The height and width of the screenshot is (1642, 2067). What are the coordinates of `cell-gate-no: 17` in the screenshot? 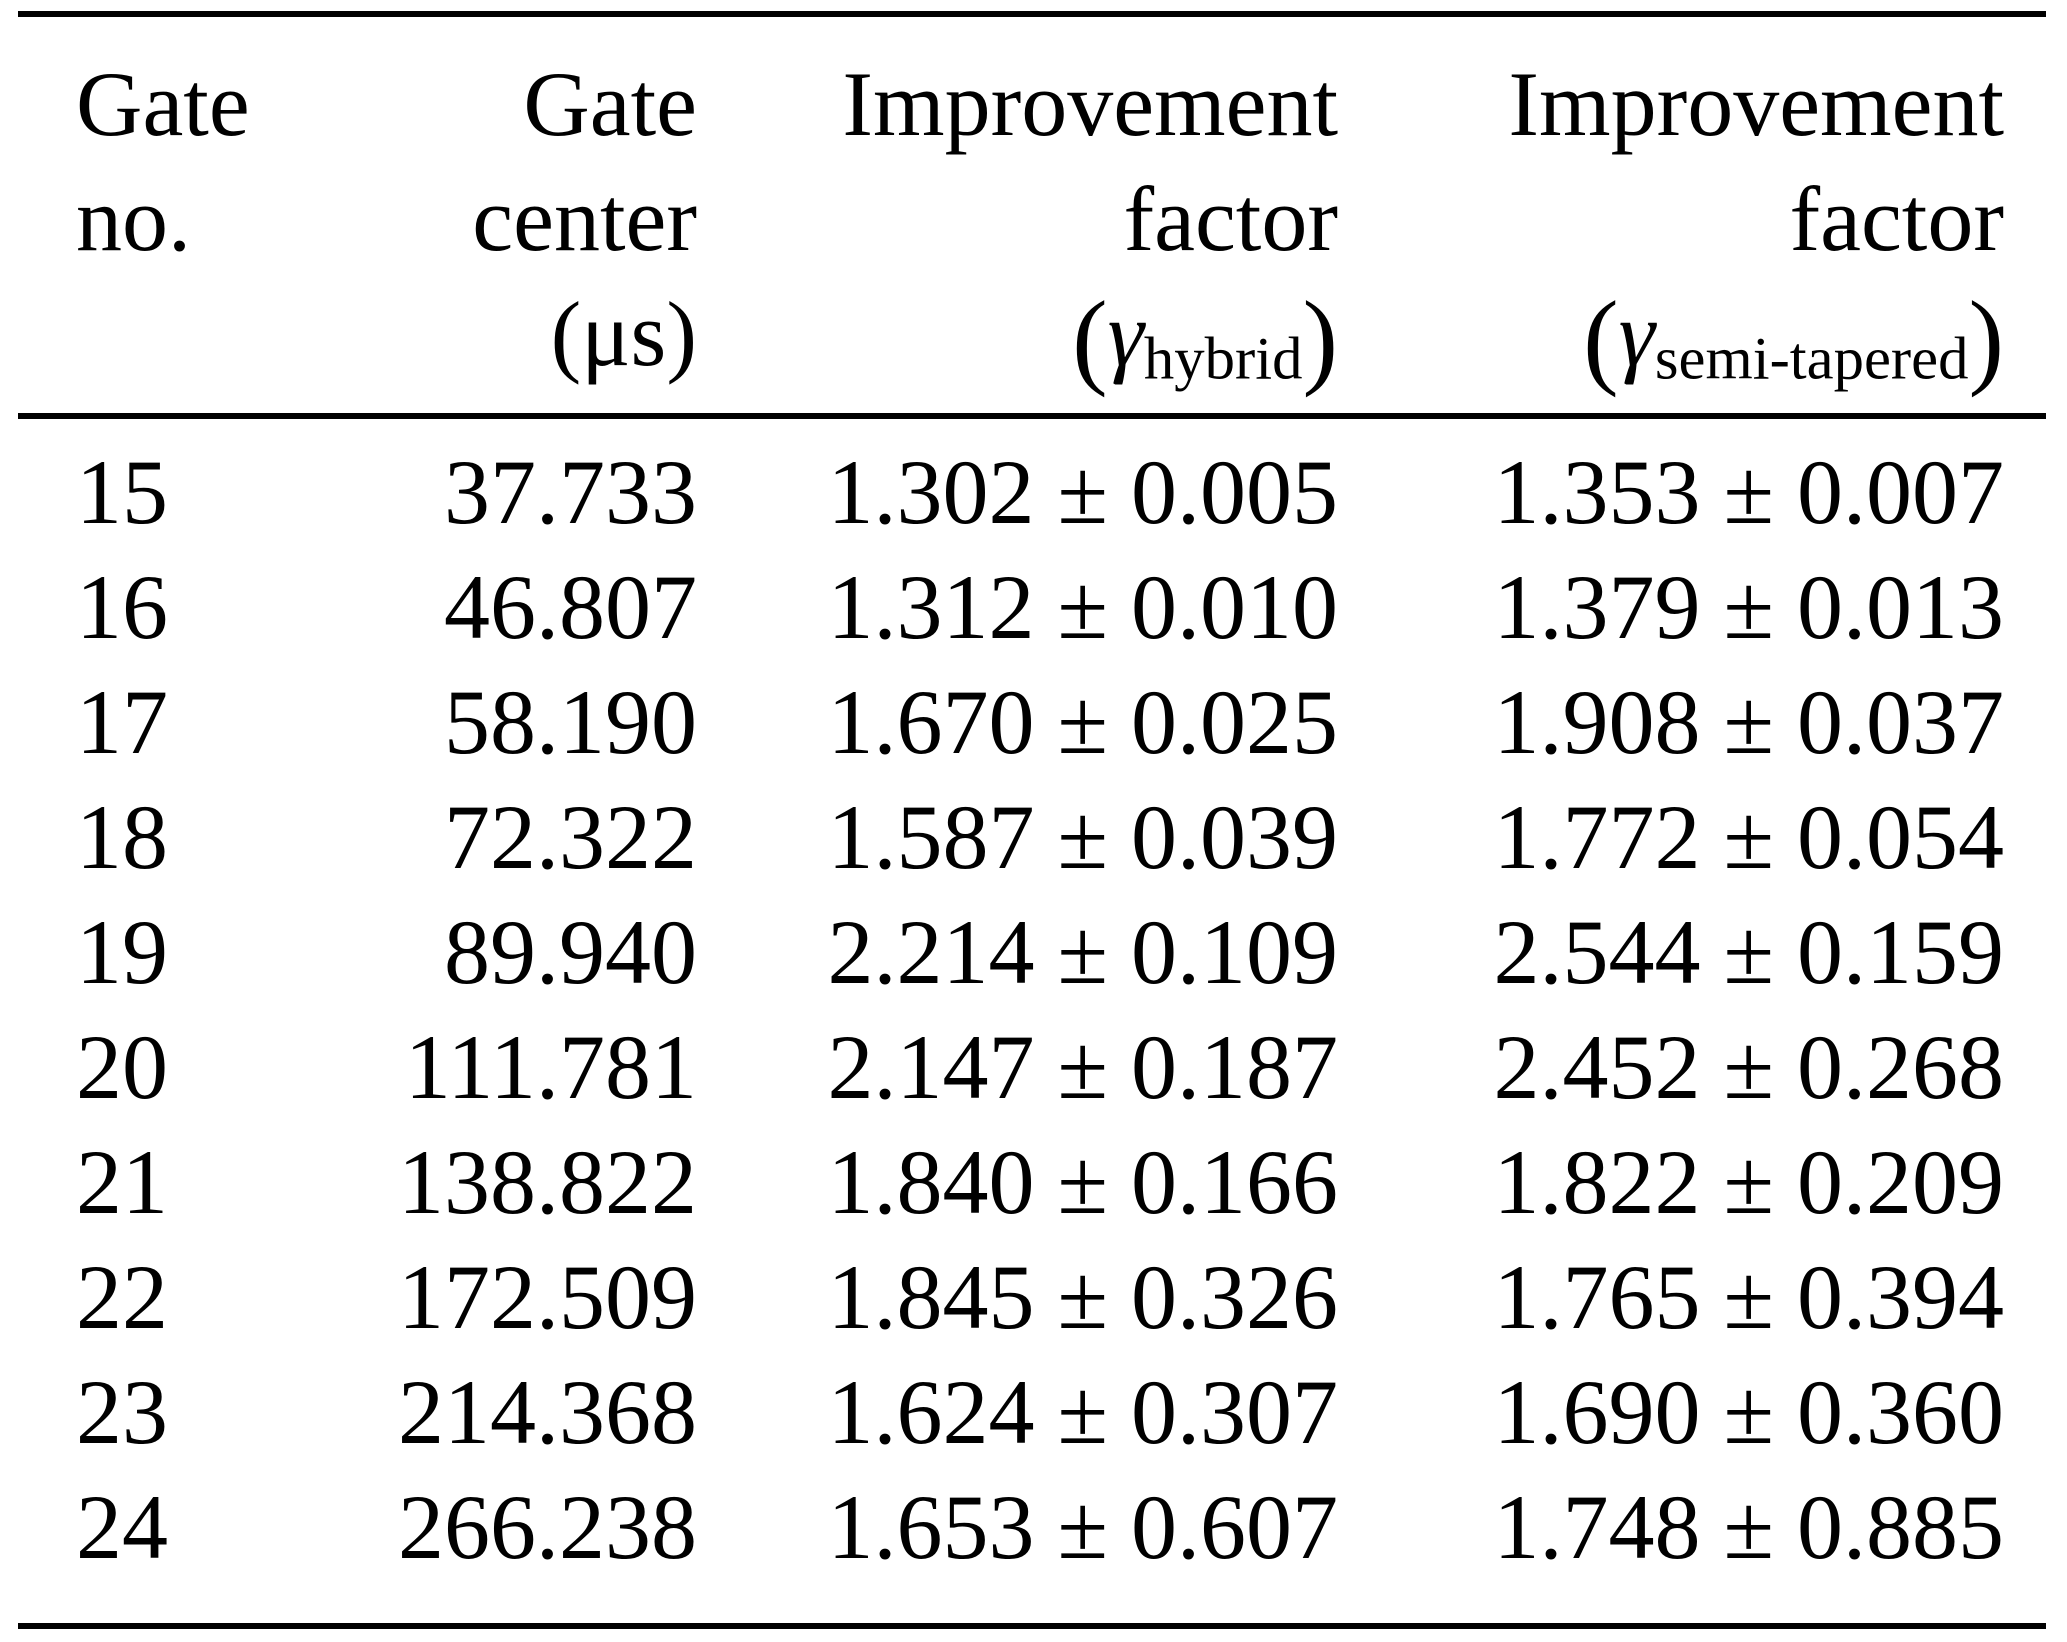 It's located at (122, 722).